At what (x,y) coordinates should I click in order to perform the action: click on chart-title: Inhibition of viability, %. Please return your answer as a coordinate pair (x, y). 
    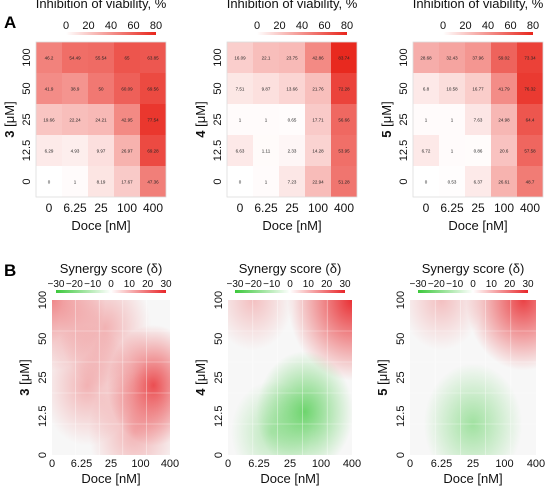
    Looking at the image, I should click on (292, 5).